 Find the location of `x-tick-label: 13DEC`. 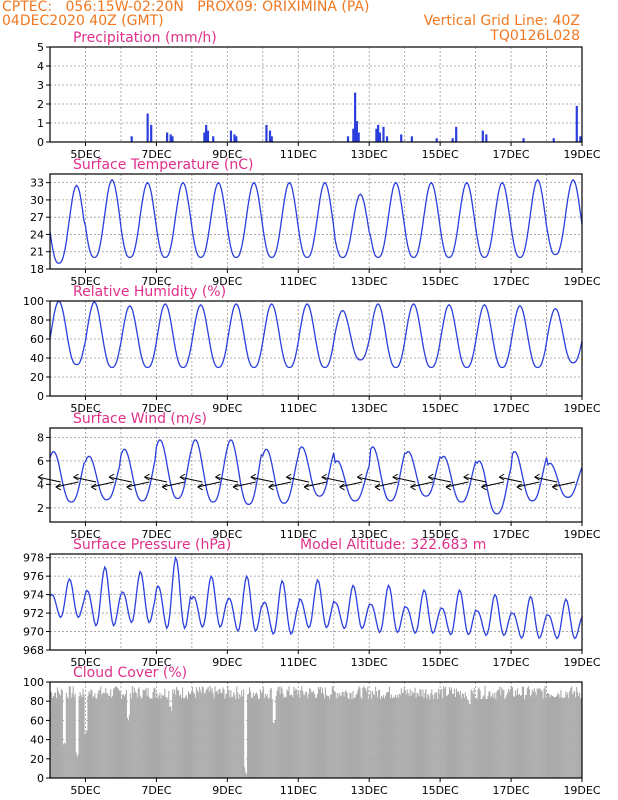

x-tick-label: 13DEC is located at coordinates (369, 790).